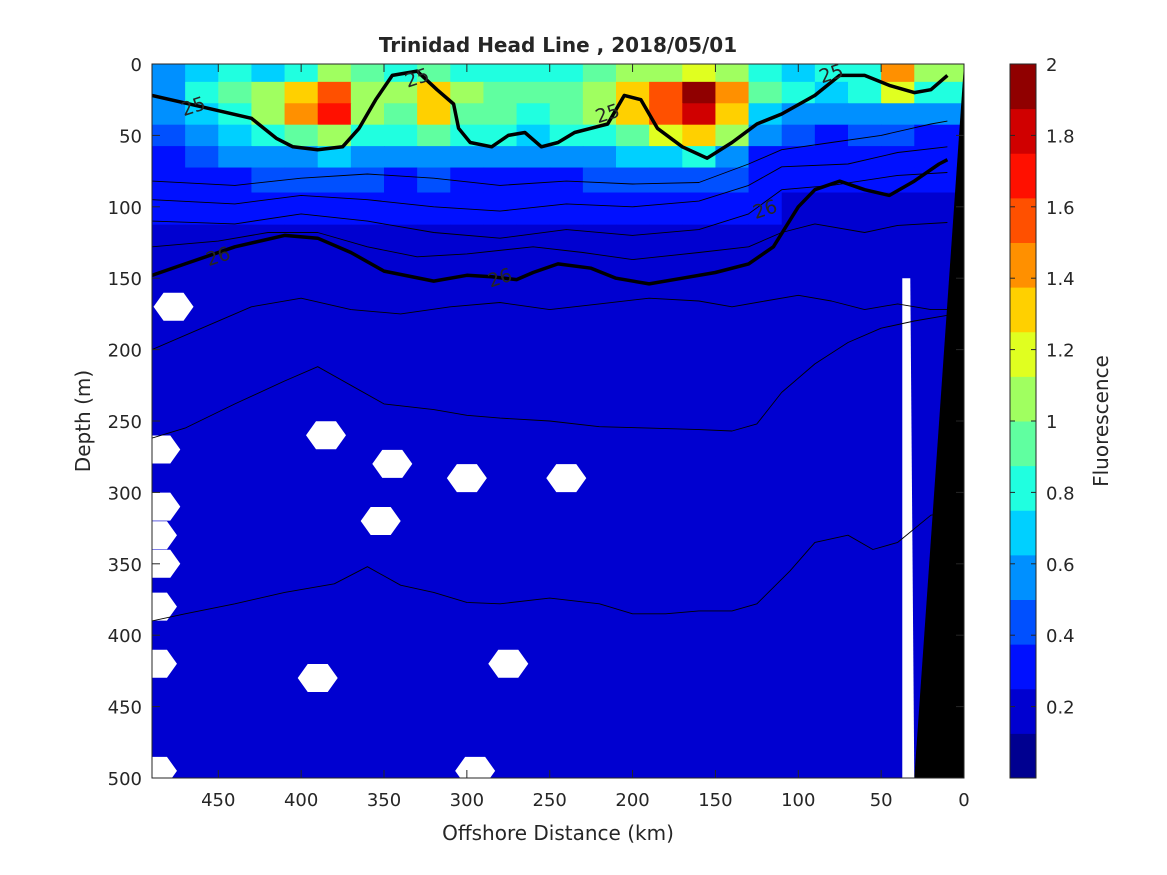  I want to click on x-tick-label: 50, so click(881, 800).